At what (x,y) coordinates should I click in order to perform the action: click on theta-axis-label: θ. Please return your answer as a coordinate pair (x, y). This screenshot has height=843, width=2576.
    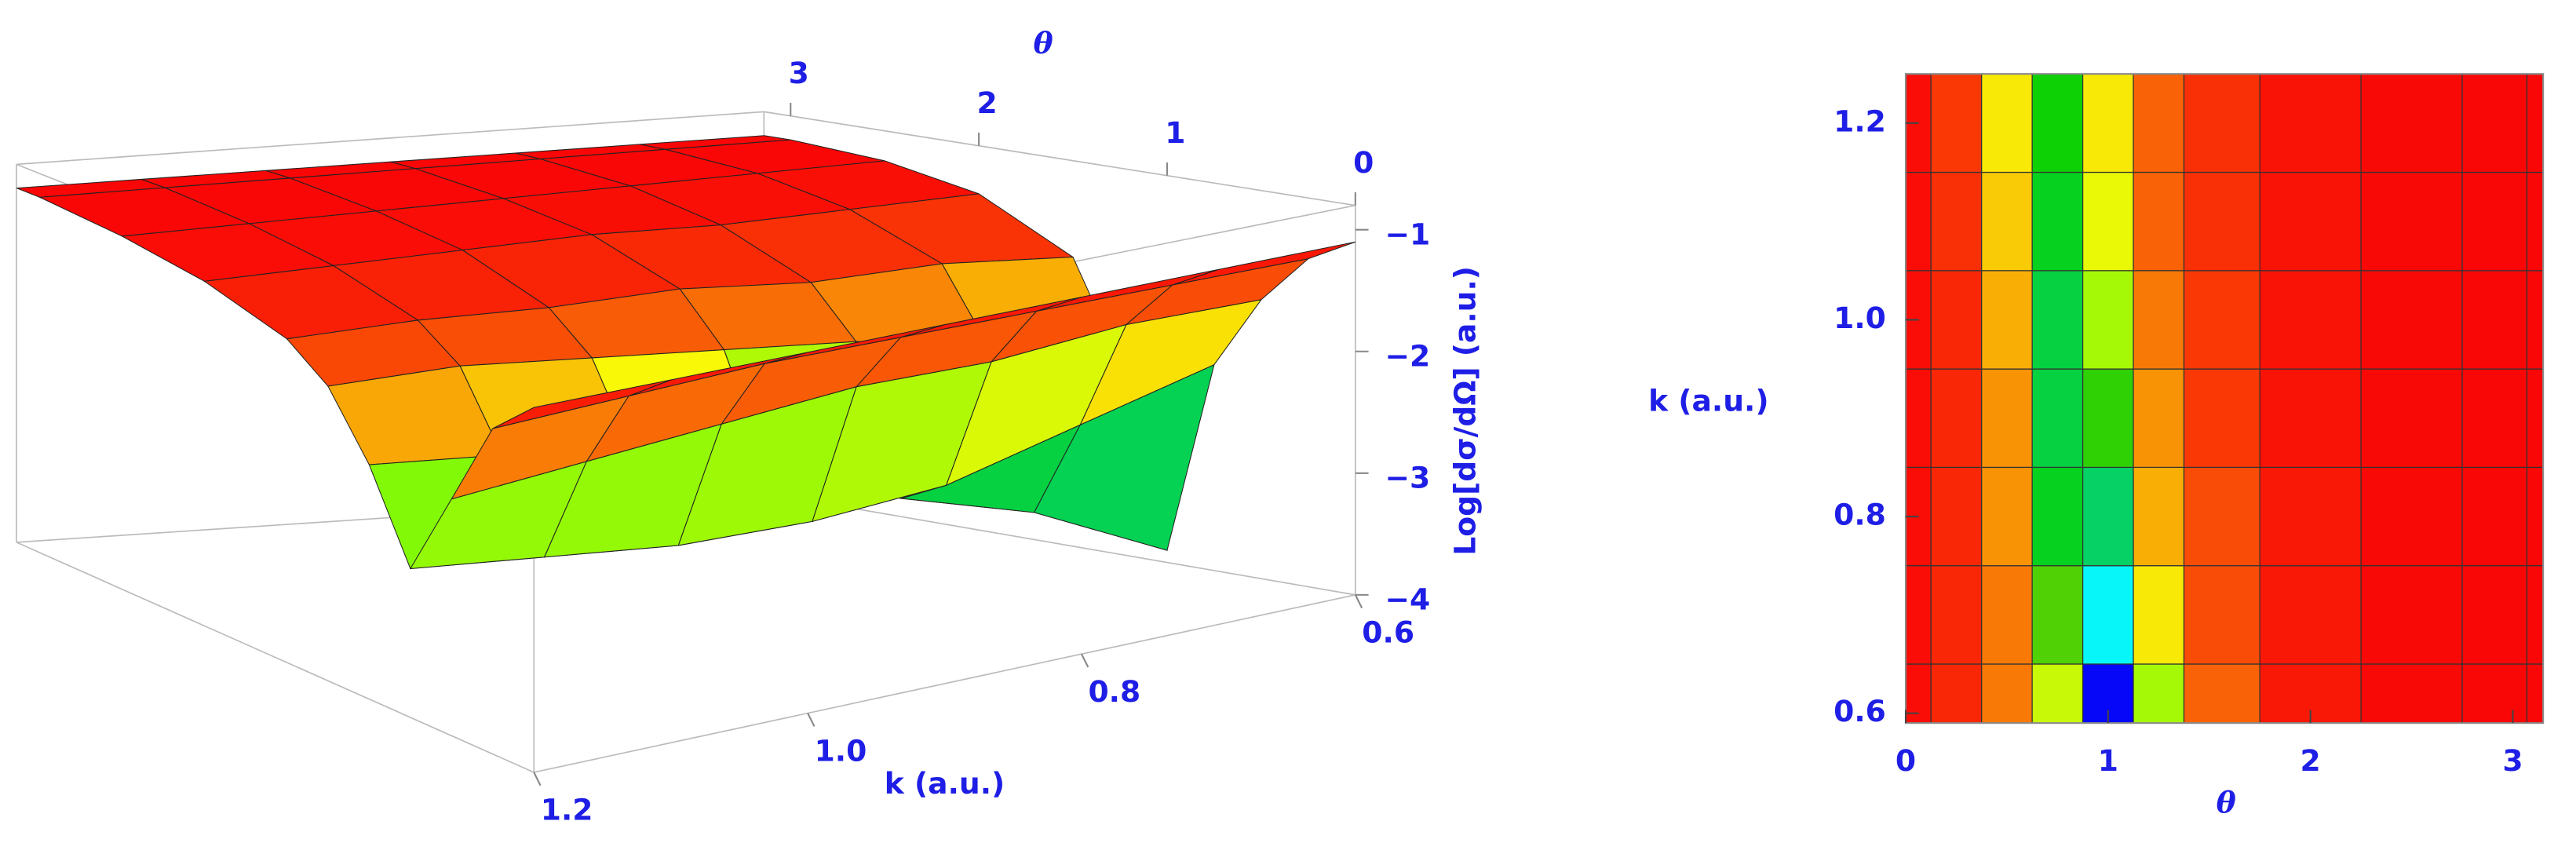
    Looking at the image, I should click on (1043, 43).